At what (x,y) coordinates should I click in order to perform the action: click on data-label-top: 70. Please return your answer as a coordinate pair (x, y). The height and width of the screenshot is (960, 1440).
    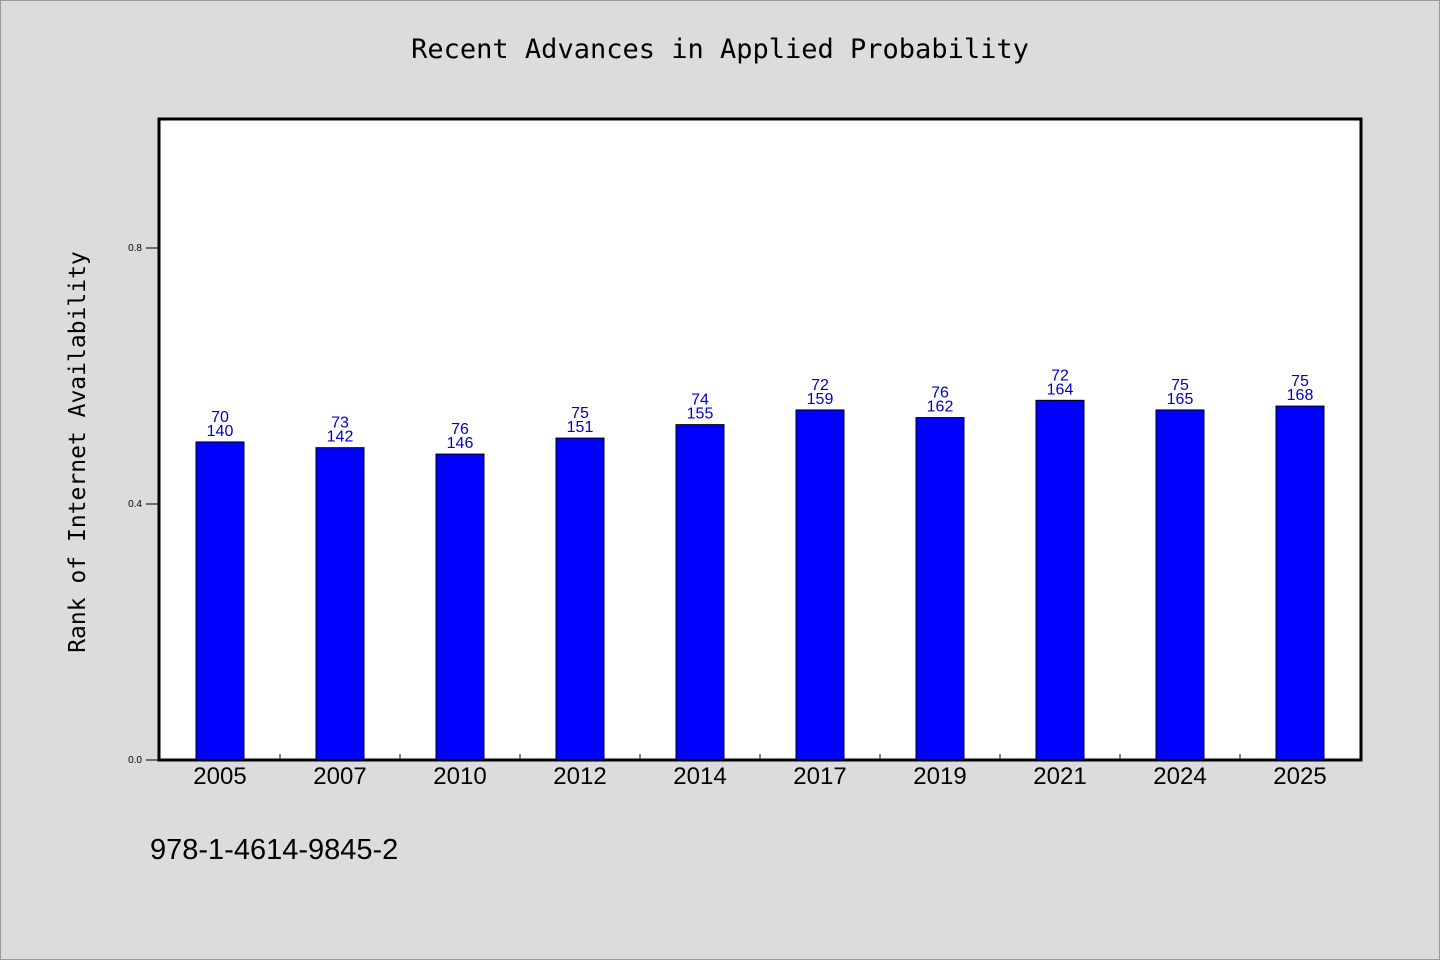
    Looking at the image, I should click on (220, 417).